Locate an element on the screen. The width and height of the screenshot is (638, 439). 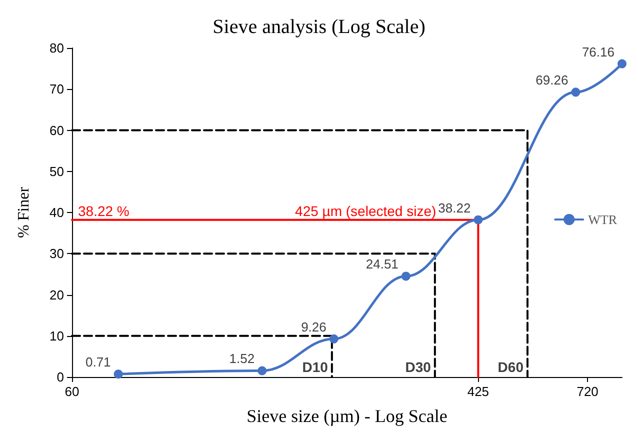
y-tick-label: 40 is located at coordinates (57, 212).